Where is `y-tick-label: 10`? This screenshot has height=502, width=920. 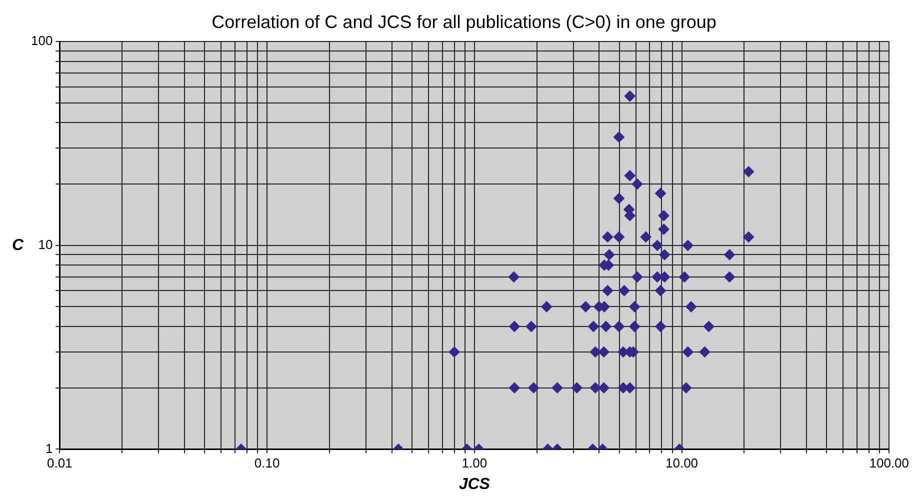 y-tick-label: 10 is located at coordinates (45, 244).